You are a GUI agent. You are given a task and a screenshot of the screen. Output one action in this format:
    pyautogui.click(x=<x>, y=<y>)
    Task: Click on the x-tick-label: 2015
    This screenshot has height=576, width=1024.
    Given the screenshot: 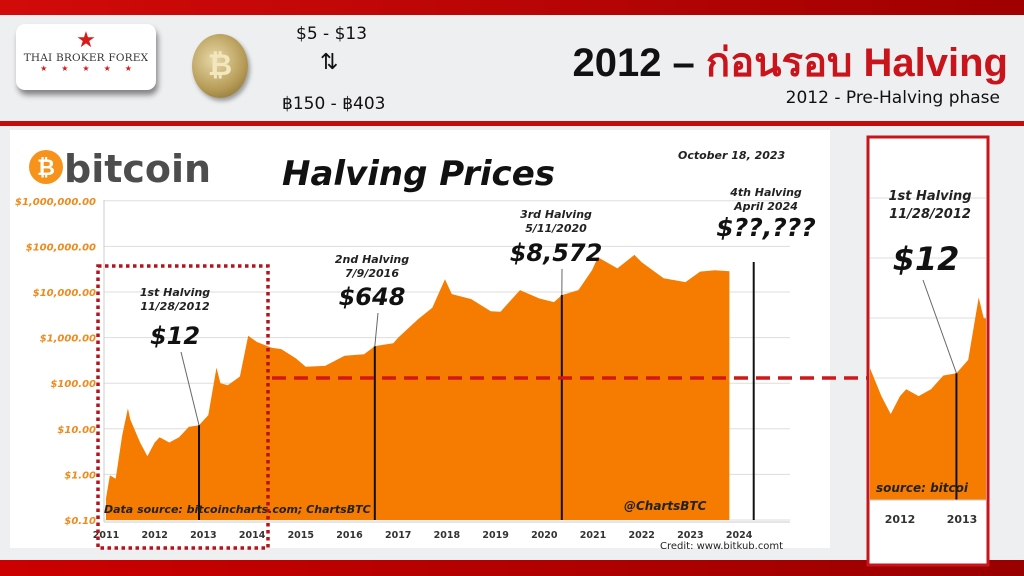 What is the action you would take?
    pyautogui.click(x=301, y=535)
    